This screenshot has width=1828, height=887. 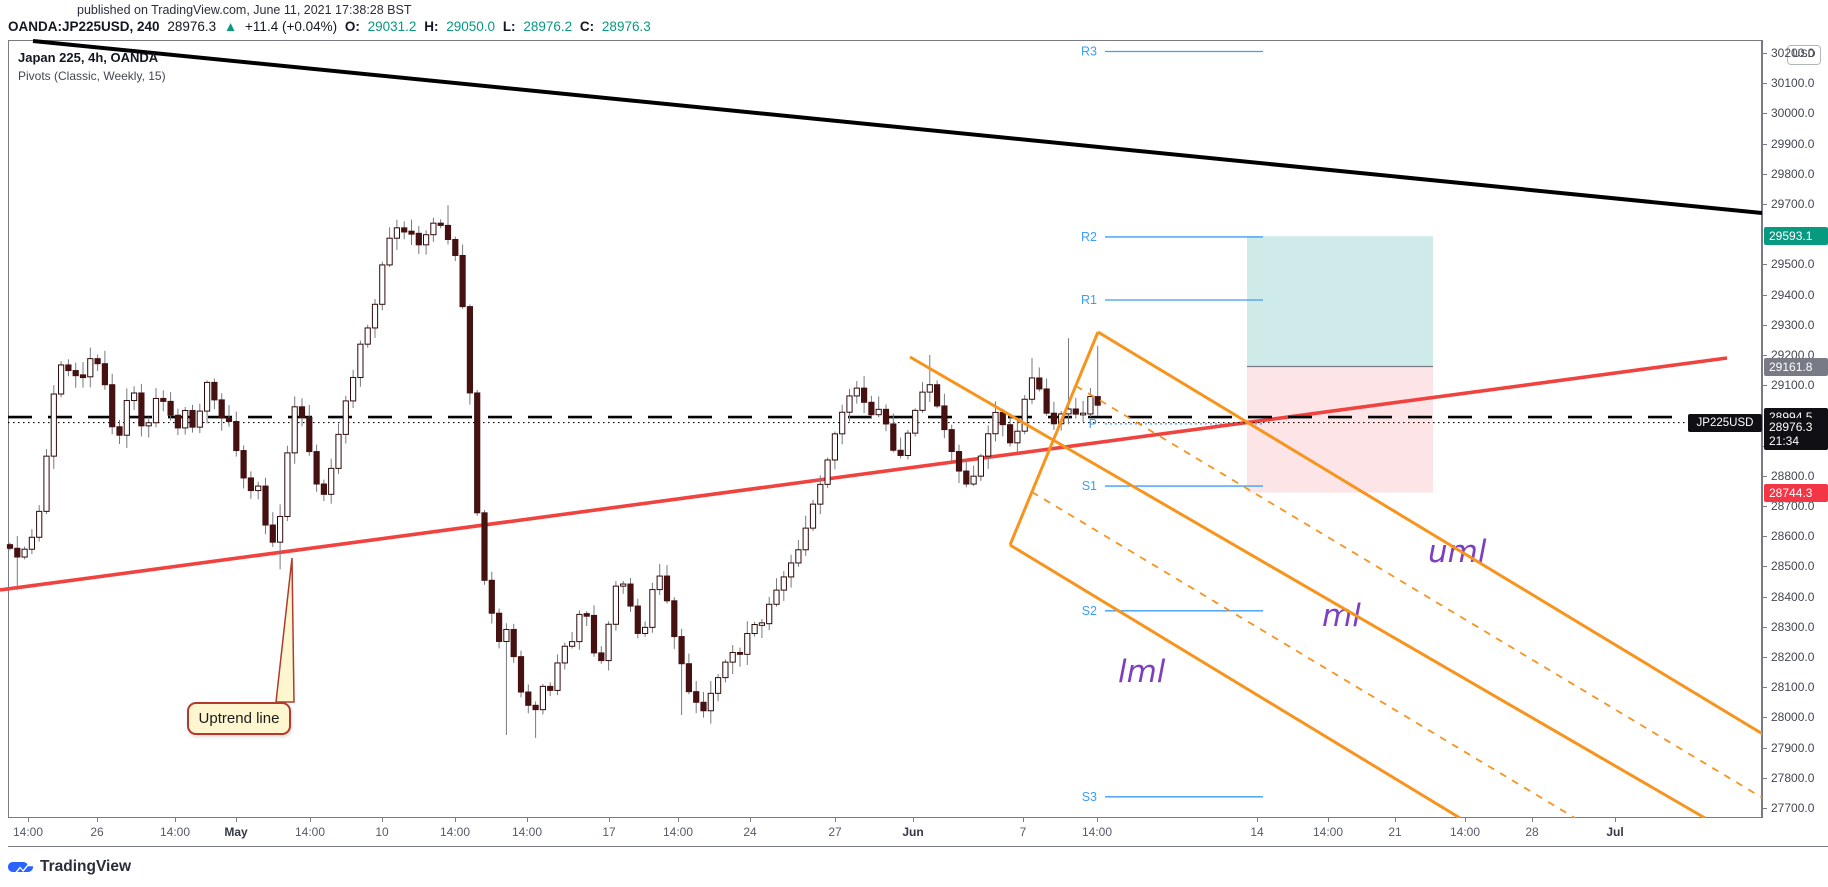 I want to click on profit-zone-box, so click(x=1340, y=301).